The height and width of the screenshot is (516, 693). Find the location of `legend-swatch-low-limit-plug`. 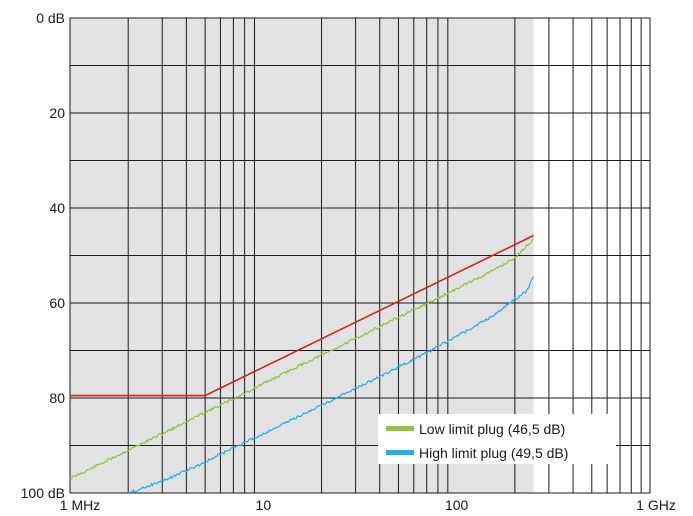

legend-swatch-low-limit-plug is located at coordinates (400, 428).